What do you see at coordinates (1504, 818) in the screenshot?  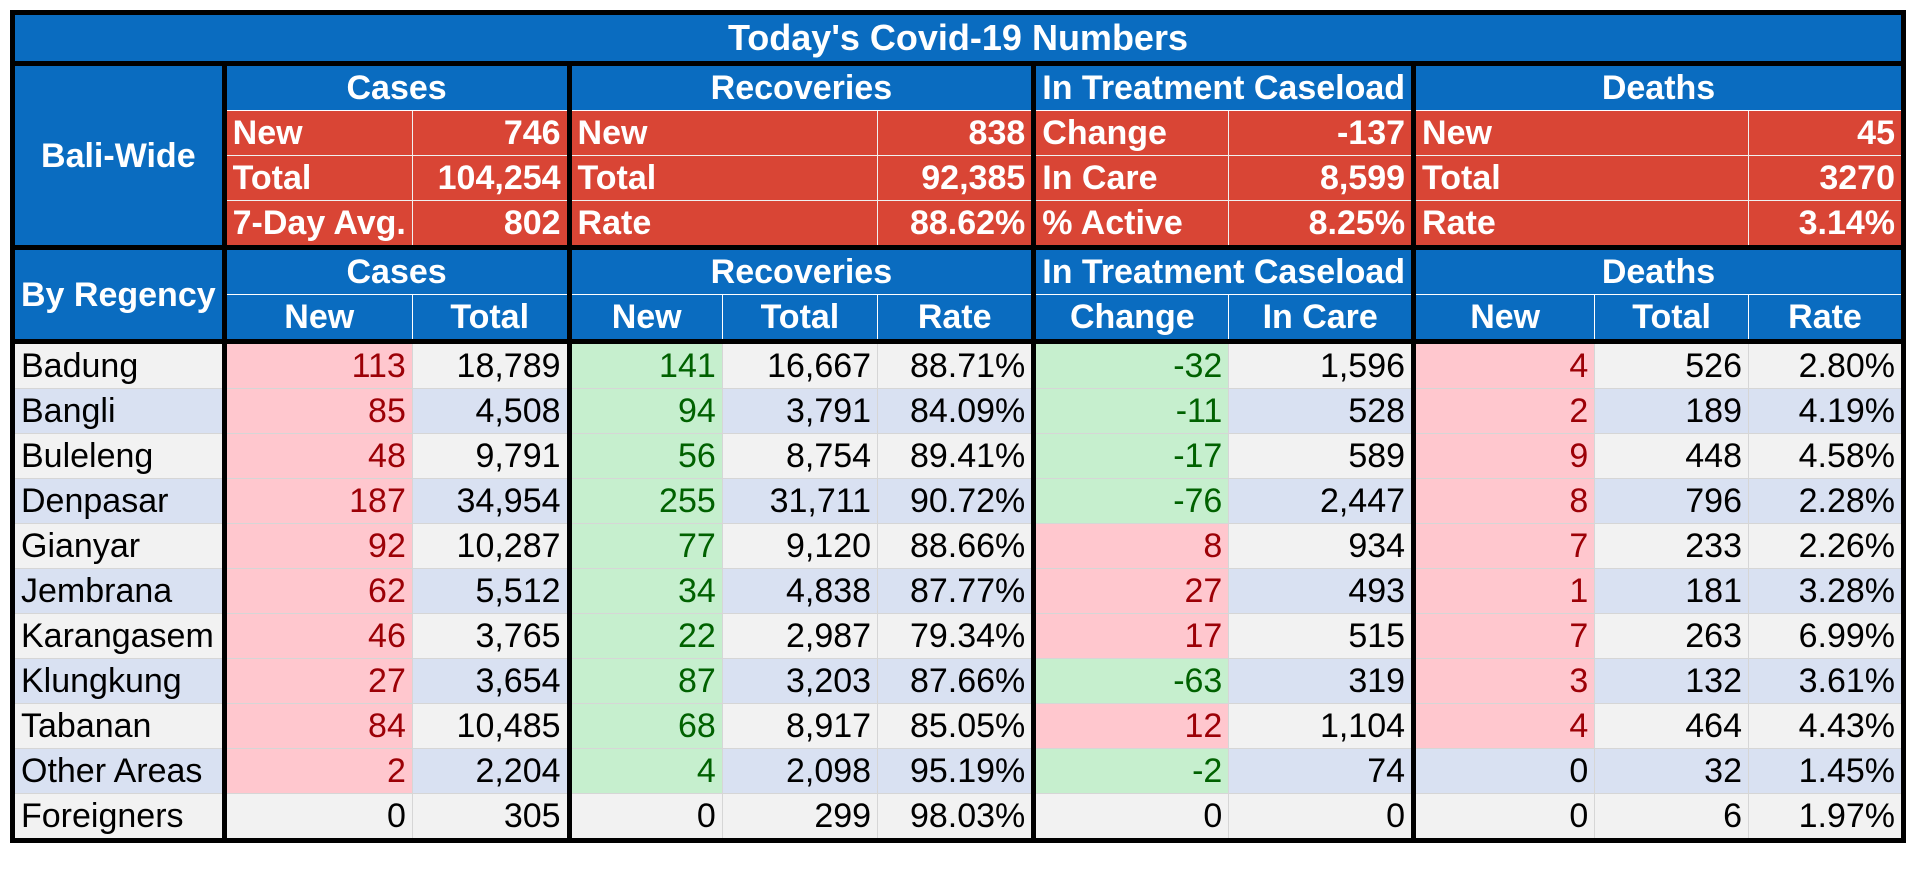 I see `cell-deaths-new: 0` at bounding box center [1504, 818].